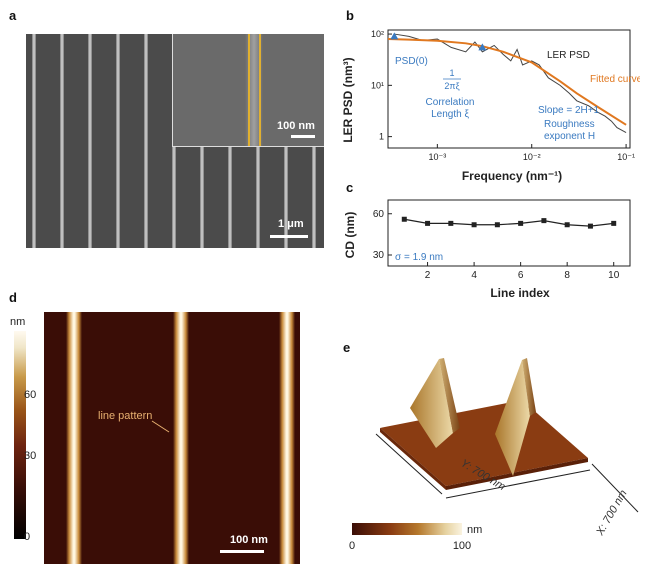 The height and width of the screenshot is (568, 650). What do you see at coordinates (303, 136) in the screenshot?
I see `inset-scale-bar` at bounding box center [303, 136].